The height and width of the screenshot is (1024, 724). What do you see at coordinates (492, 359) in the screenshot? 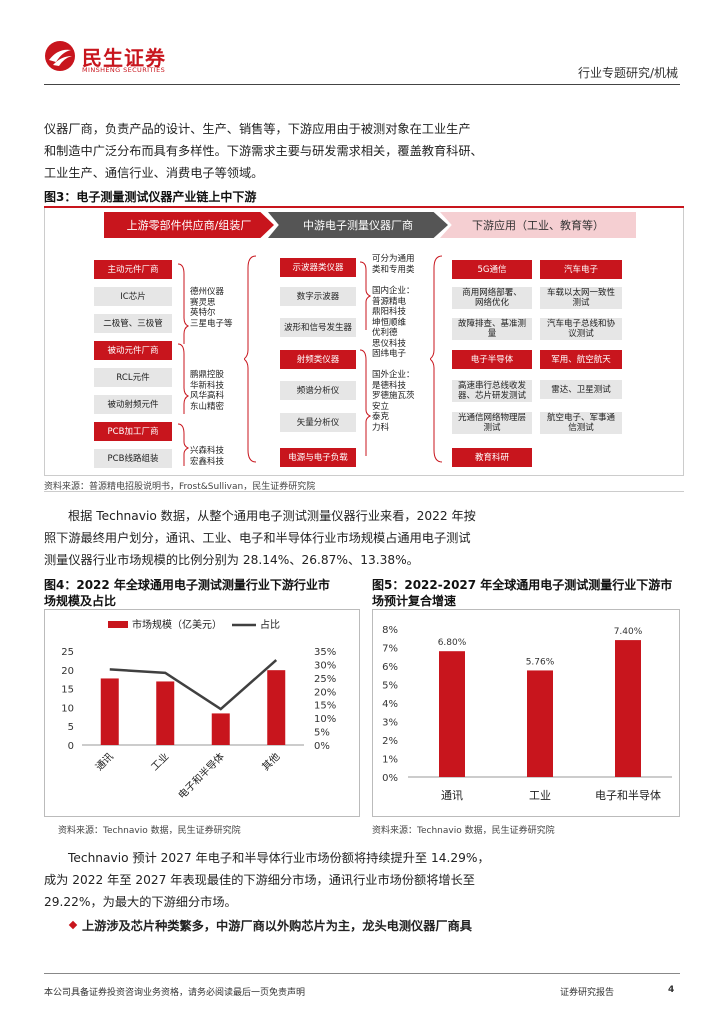
I see `downstream-box: 电子半导体` at bounding box center [492, 359].